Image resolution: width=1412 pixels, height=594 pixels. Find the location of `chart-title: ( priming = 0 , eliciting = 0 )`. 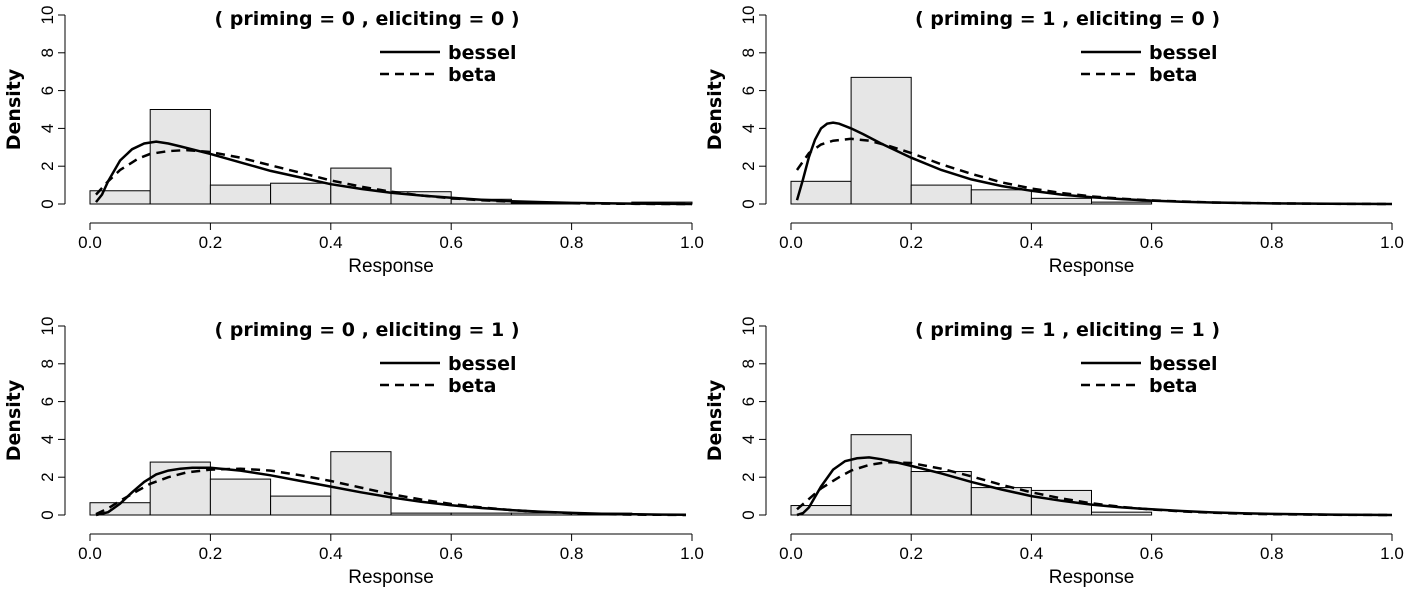

chart-title: ( priming = 0 , eliciting = 0 ) is located at coordinates (366, 19).